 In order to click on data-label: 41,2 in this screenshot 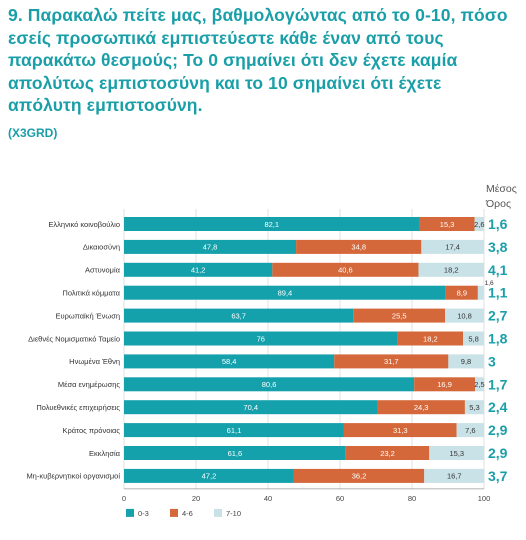, I will do `click(198, 270)`.